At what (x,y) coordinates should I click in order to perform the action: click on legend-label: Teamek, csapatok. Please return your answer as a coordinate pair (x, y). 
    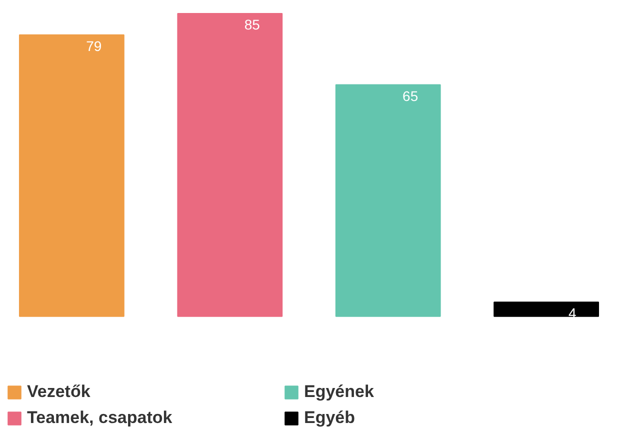
    Looking at the image, I should click on (100, 418).